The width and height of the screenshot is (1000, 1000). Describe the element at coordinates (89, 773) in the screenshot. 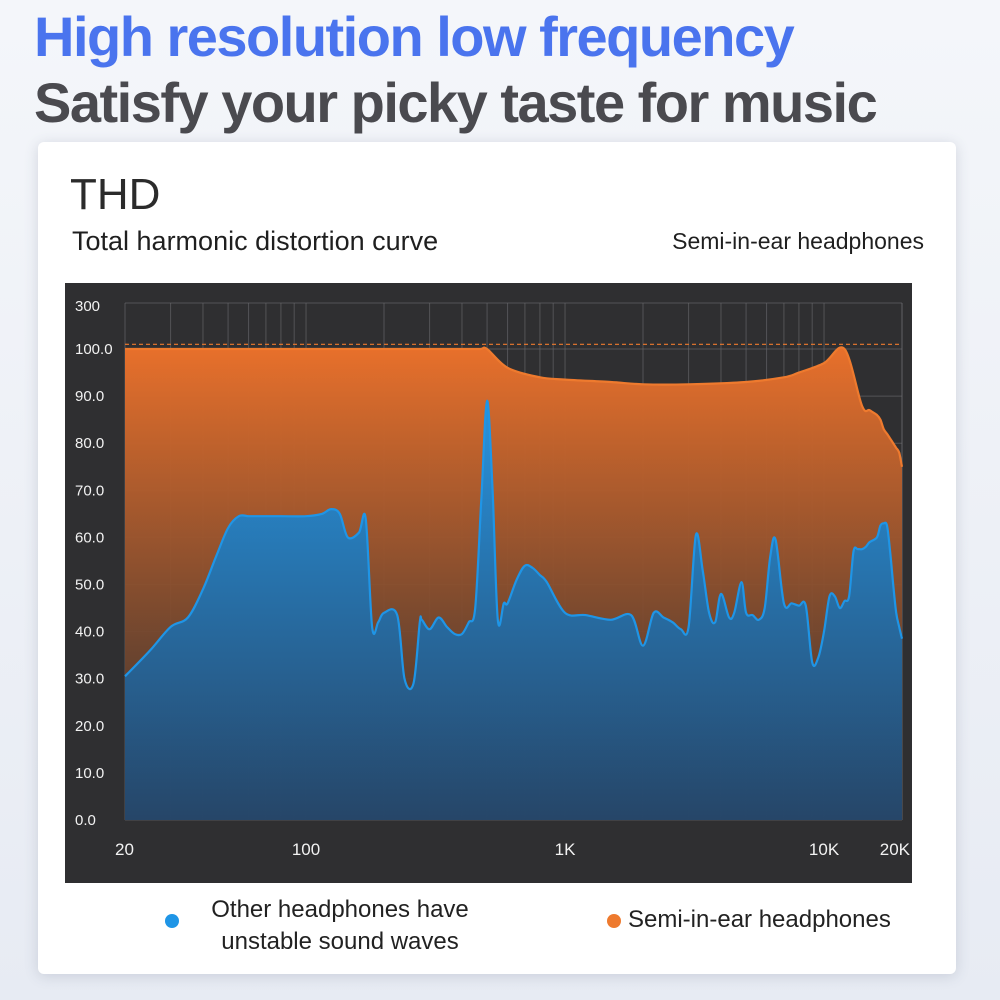

I see `y-tick-label-9: 10.0` at that location.